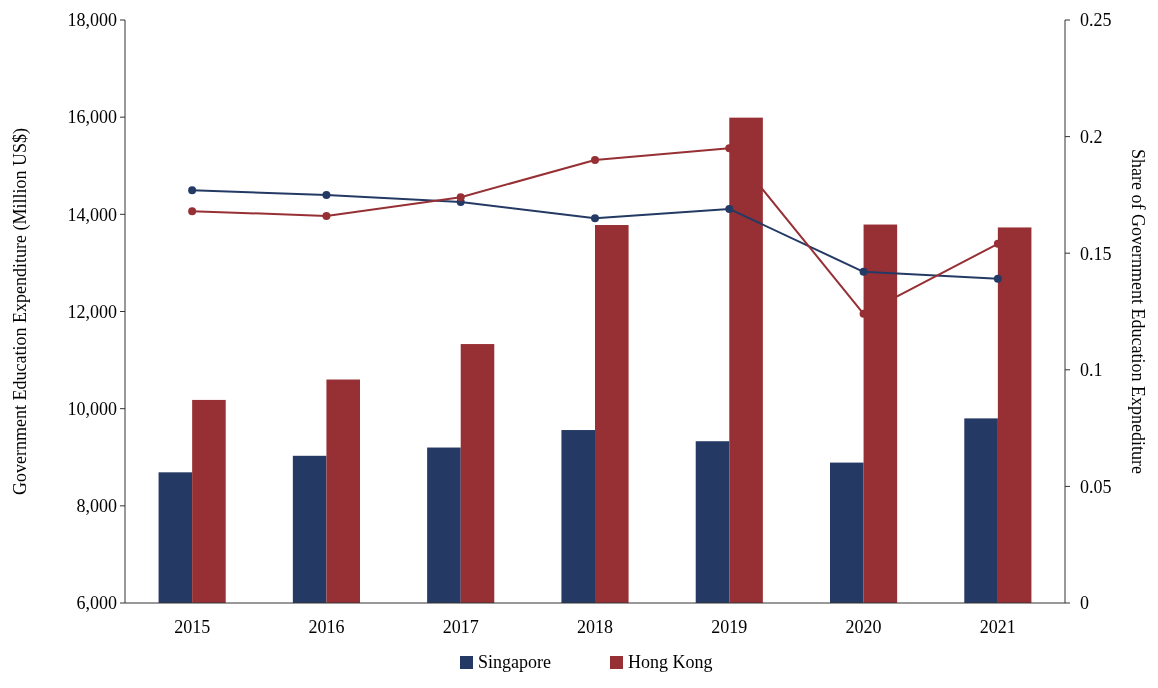 Image resolution: width=1158 pixels, height=688 pixels. I want to click on x-tick-label: 2021, so click(997, 627).